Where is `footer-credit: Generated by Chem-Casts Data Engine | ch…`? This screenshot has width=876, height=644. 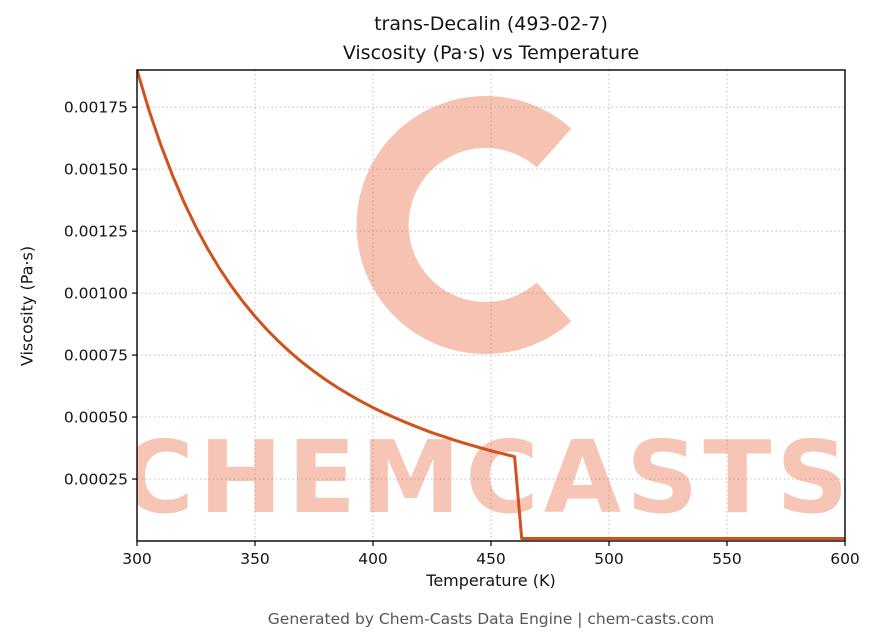 footer-credit: Generated by Chem-Casts Data Engine | ch… is located at coordinates (491, 619).